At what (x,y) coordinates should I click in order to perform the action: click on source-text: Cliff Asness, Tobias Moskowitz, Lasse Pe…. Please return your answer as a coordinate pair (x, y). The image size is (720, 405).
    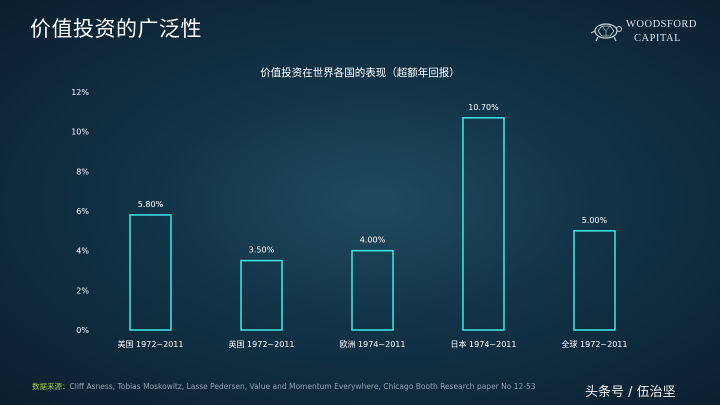
    Looking at the image, I should click on (302, 386).